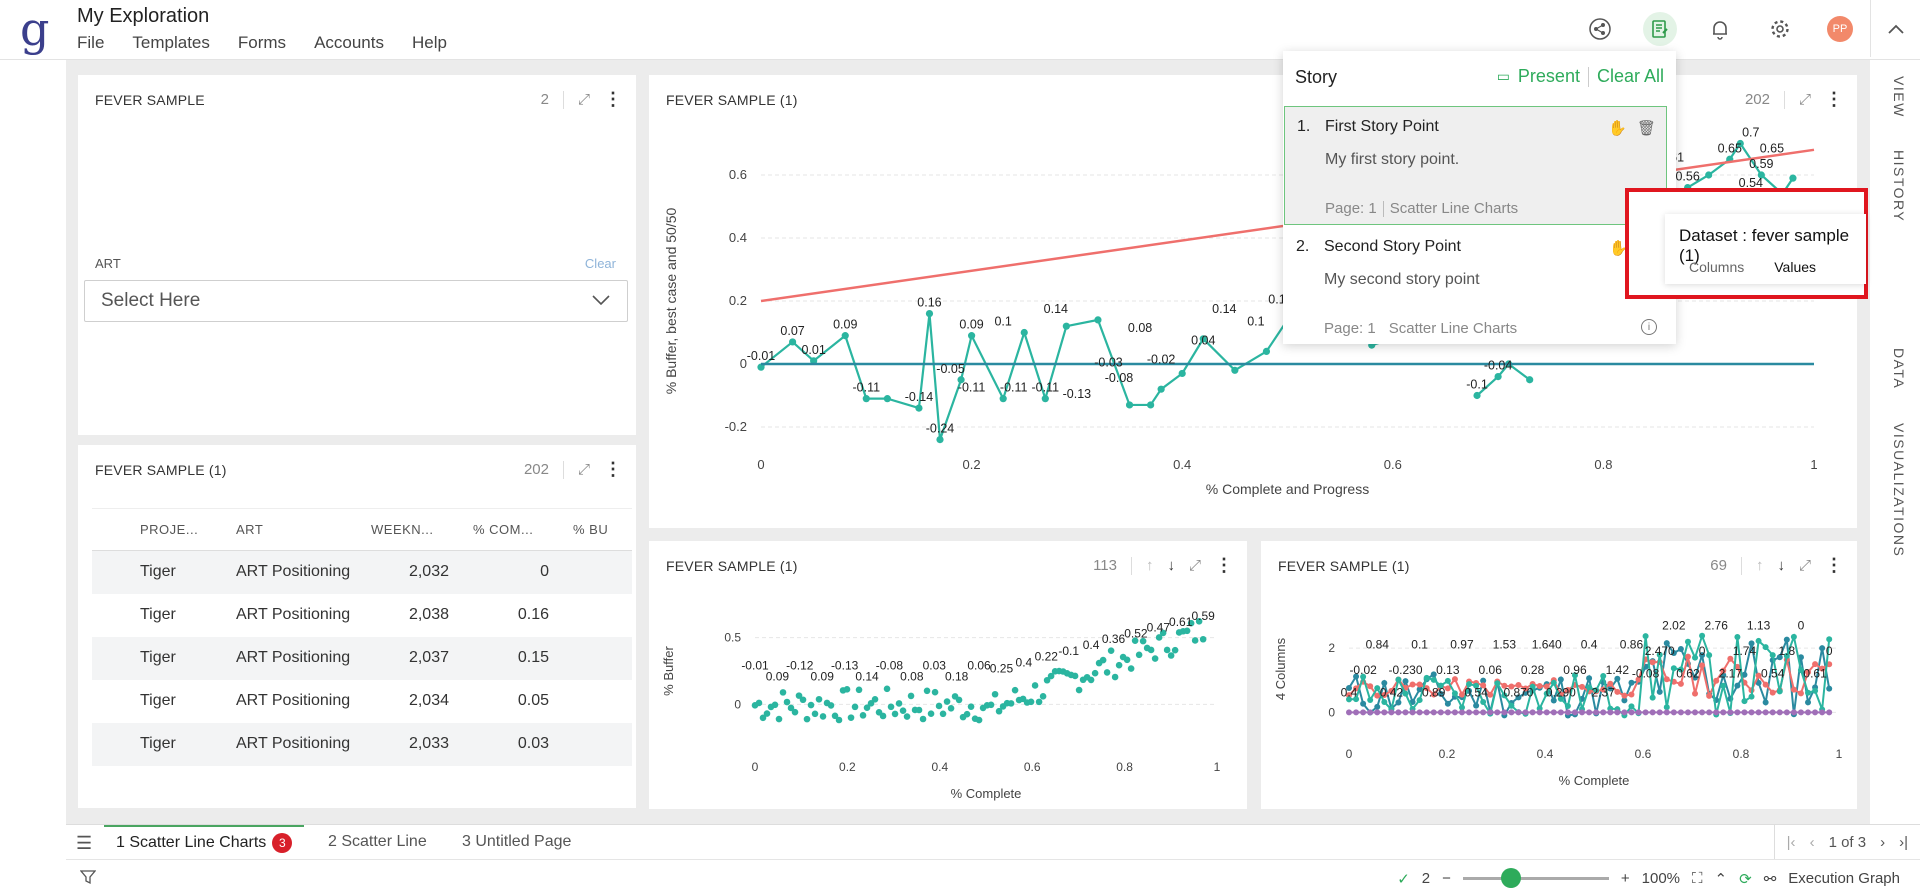  Describe the element at coordinates (1899, 490) in the screenshot. I see `tab-visualizations: VISUALIZATIONS` at that location.